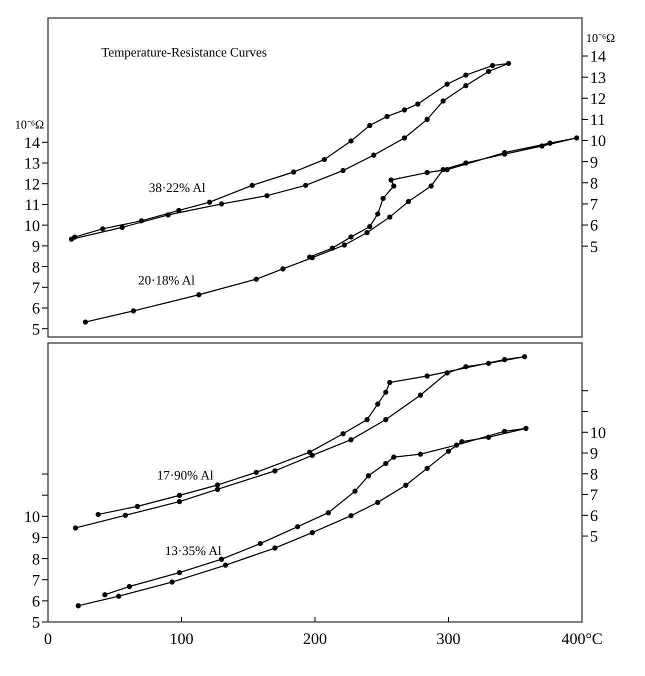  I want to click on y2-tick-label: 5, so click(594, 247).